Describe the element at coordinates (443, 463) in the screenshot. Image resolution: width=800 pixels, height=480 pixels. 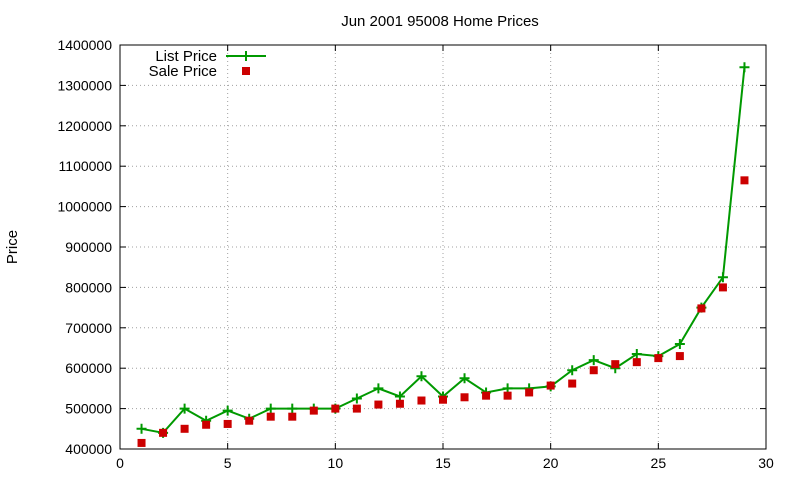
I see `x-tick-label: 15` at that location.